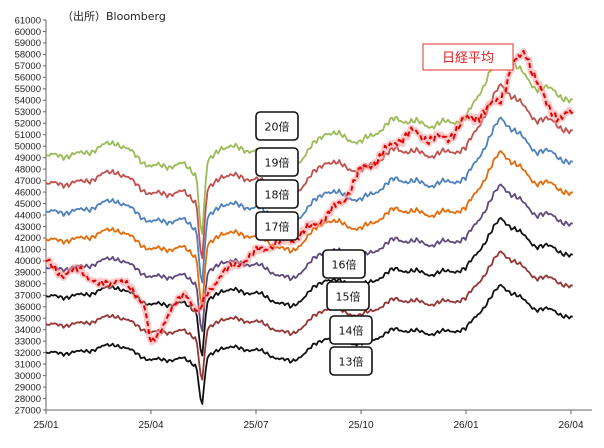  I want to click on y-tick-label: 45000, so click(28, 204).